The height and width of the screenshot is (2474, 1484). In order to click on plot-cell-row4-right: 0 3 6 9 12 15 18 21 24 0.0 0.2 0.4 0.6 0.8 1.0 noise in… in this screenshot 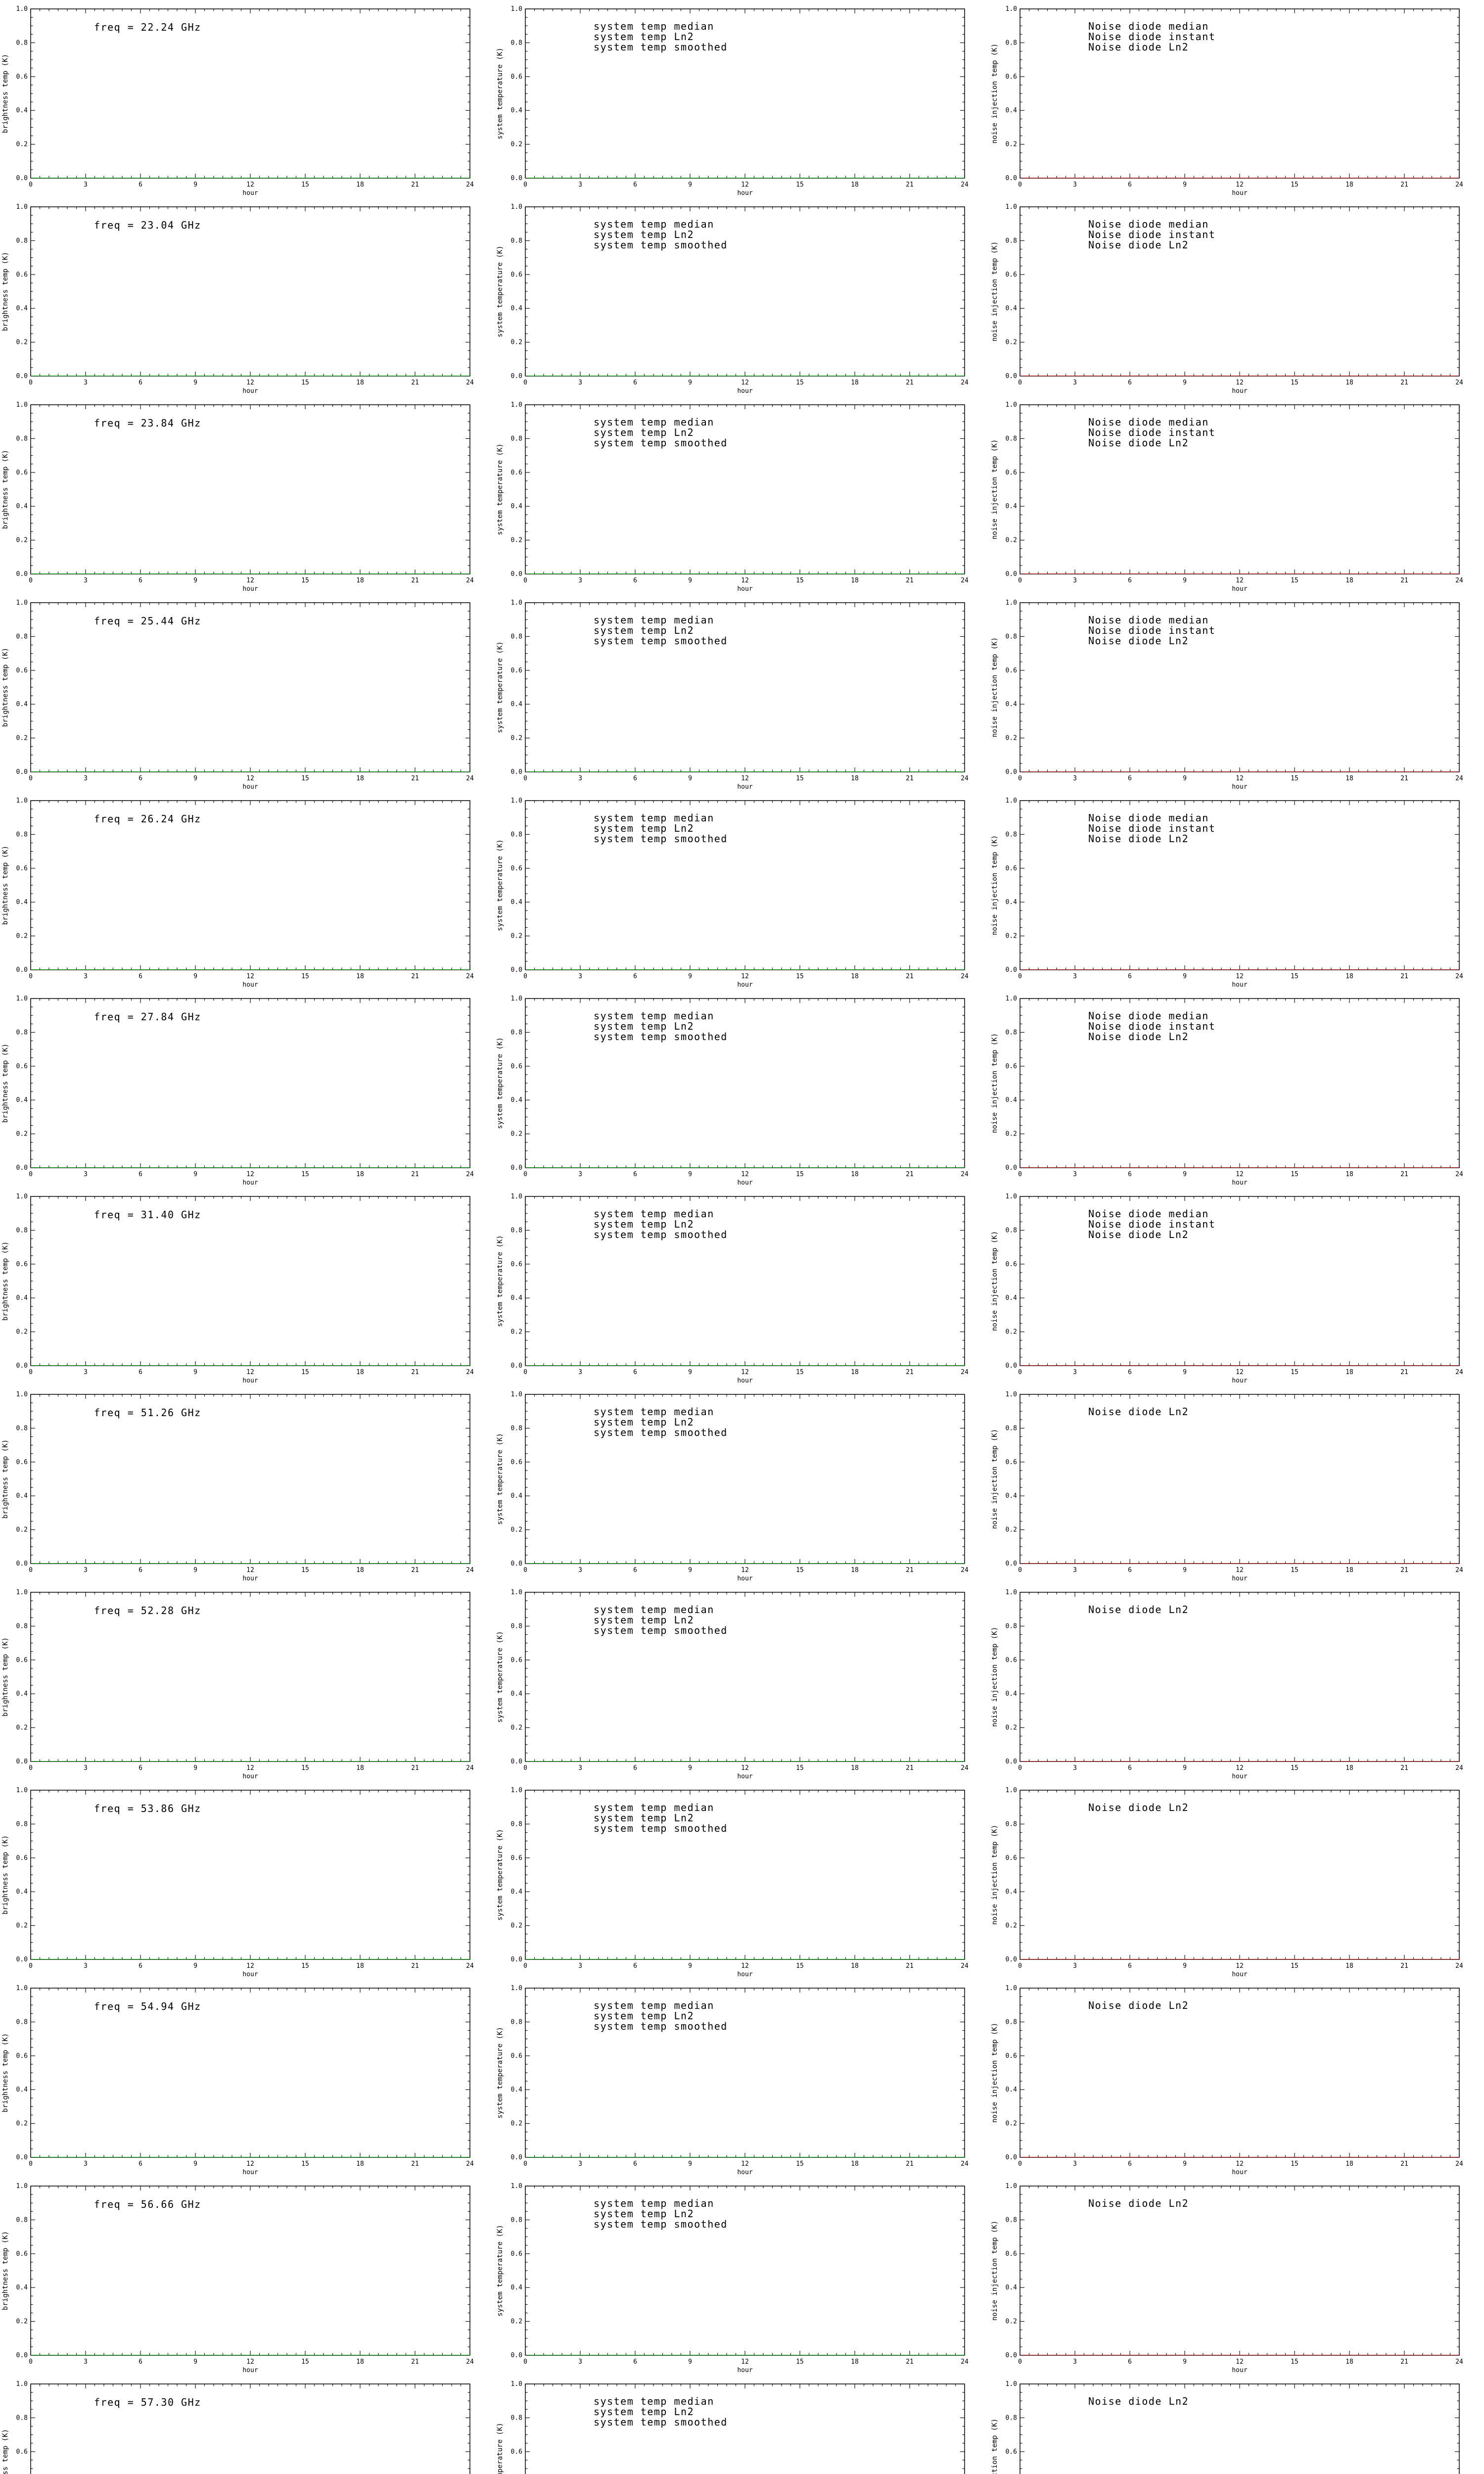, I will do `click(1236, 693)`.